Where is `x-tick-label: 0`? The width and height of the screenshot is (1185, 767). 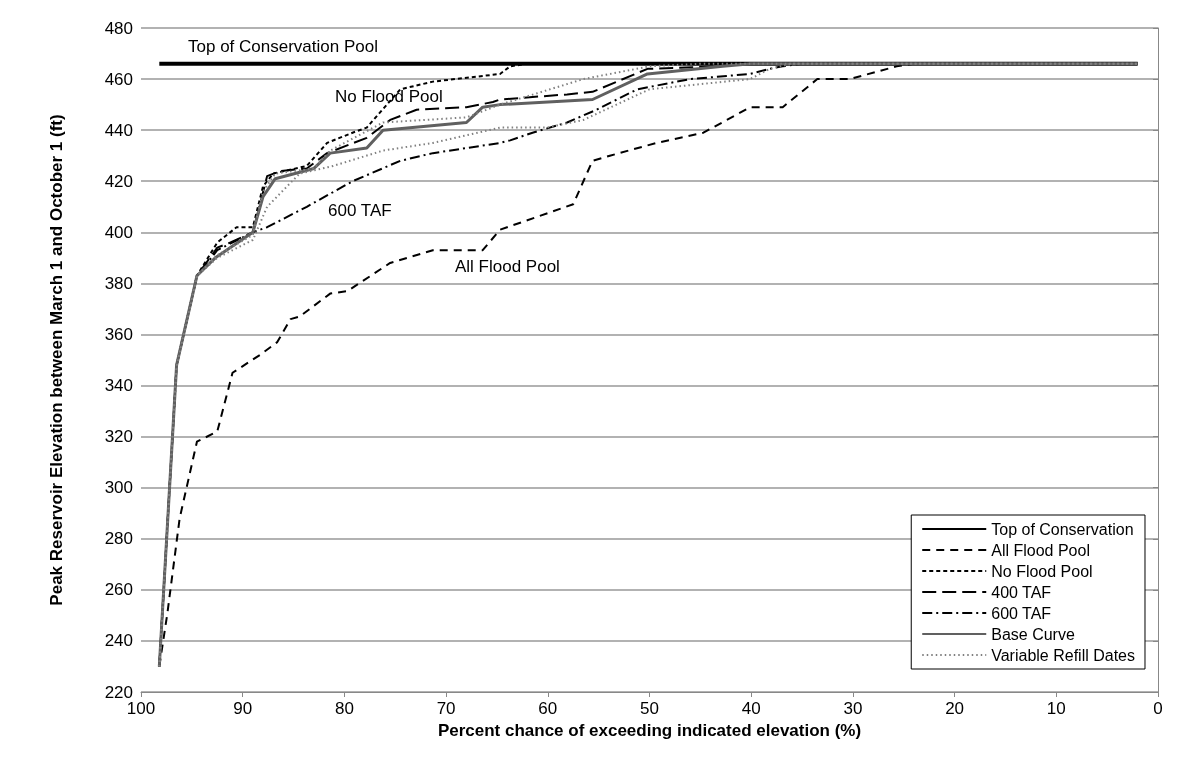 x-tick-label: 0 is located at coordinates (1158, 708).